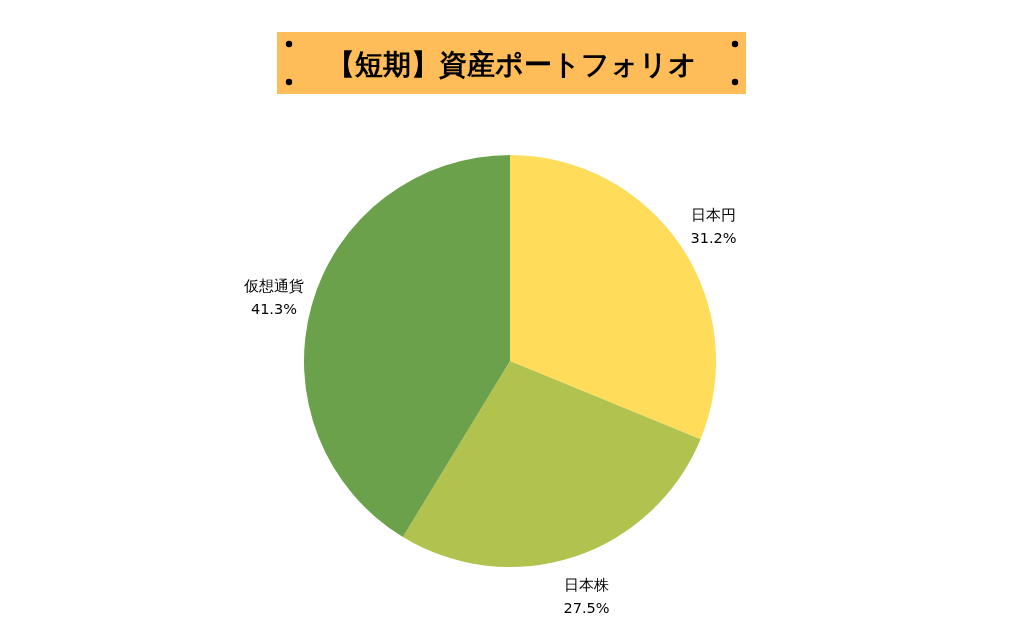 Image resolution: width=1024 pixels, height=630 pixels. Describe the element at coordinates (713, 238) in the screenshot. I see `data-label: 31.2%` at that location.